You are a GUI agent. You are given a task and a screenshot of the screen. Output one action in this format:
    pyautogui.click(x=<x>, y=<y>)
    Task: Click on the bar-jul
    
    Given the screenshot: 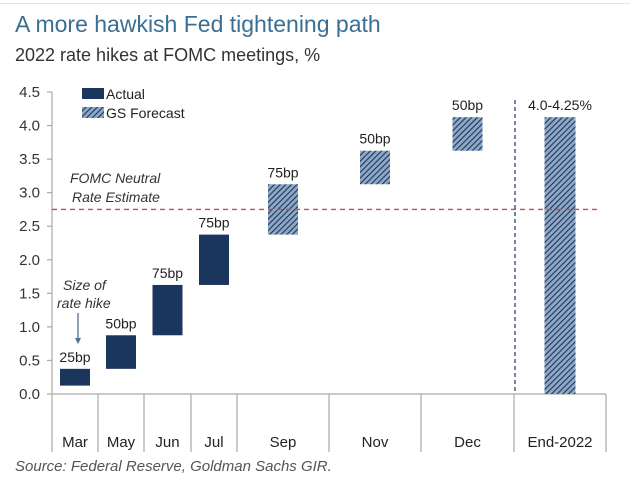 What is the action you would take?
    pyautogui.click(x=214, y=259)
    